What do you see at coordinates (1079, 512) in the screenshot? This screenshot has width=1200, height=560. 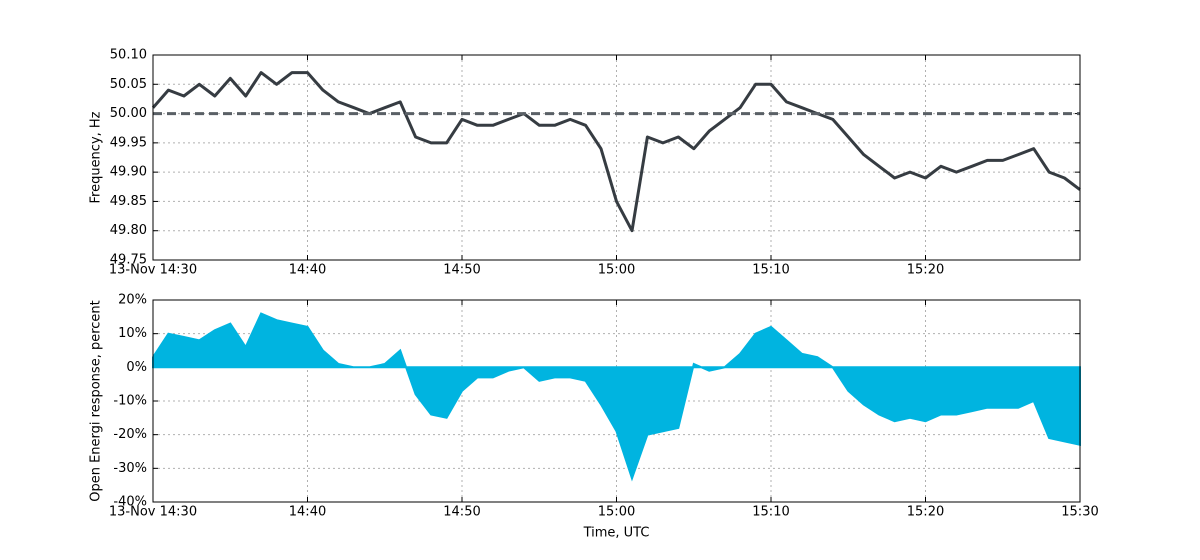 I see `x-tick-label: 15:30` at bounding box center [1079, 512].